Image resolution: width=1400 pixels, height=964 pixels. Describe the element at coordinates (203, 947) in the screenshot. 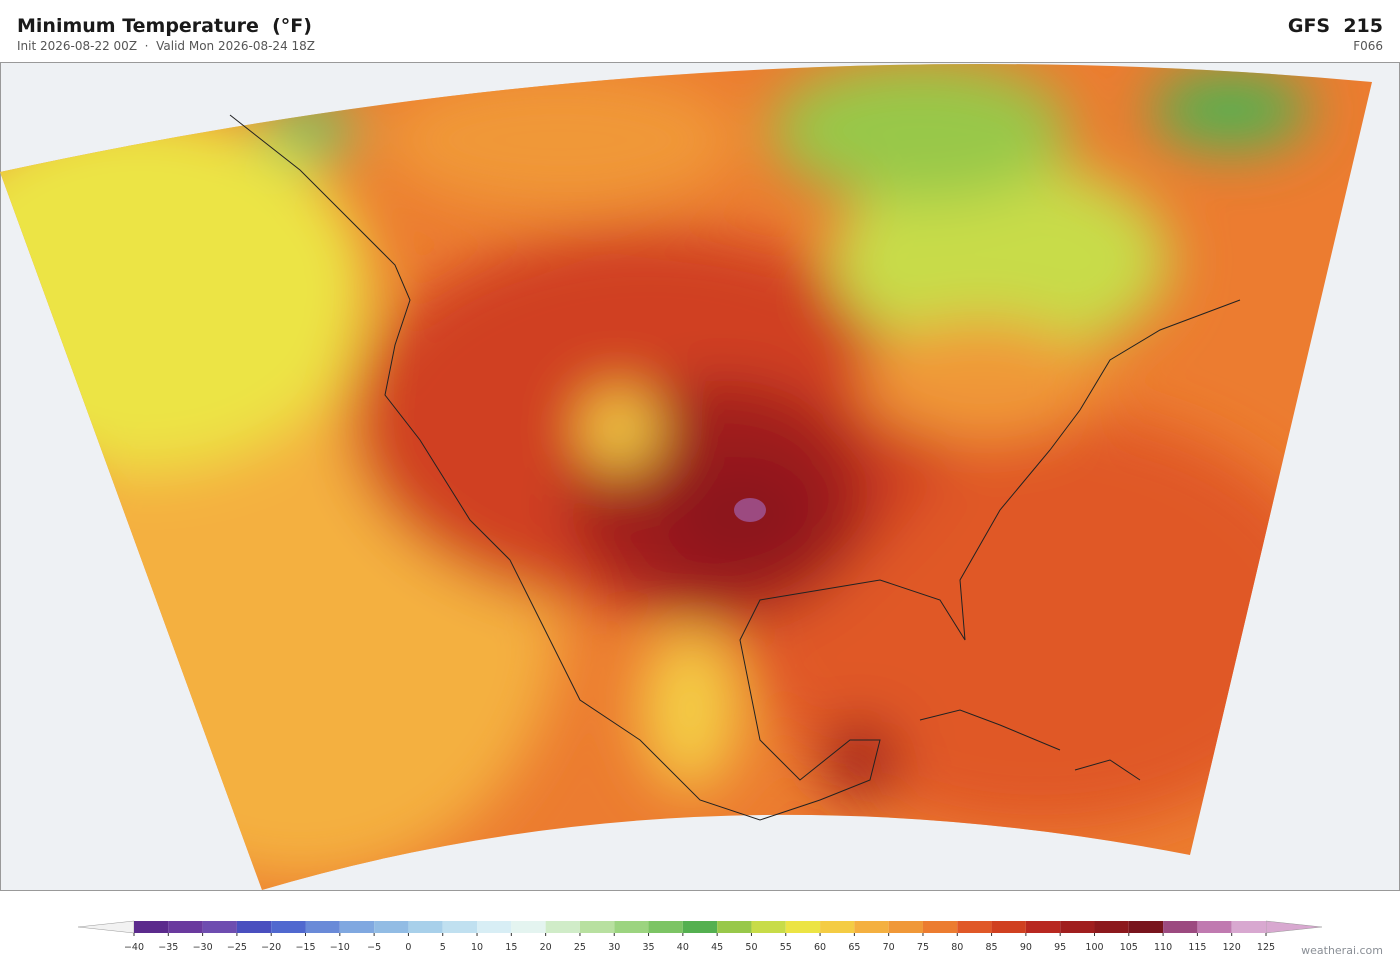

I see `colorbar-tick-label: −30` at that location.